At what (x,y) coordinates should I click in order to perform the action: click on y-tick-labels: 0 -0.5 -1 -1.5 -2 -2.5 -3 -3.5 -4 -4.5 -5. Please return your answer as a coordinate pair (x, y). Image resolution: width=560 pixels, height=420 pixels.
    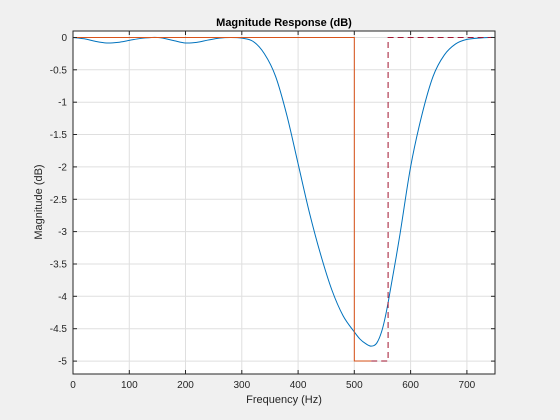
    Looking at the image, I should click on (59, 200).